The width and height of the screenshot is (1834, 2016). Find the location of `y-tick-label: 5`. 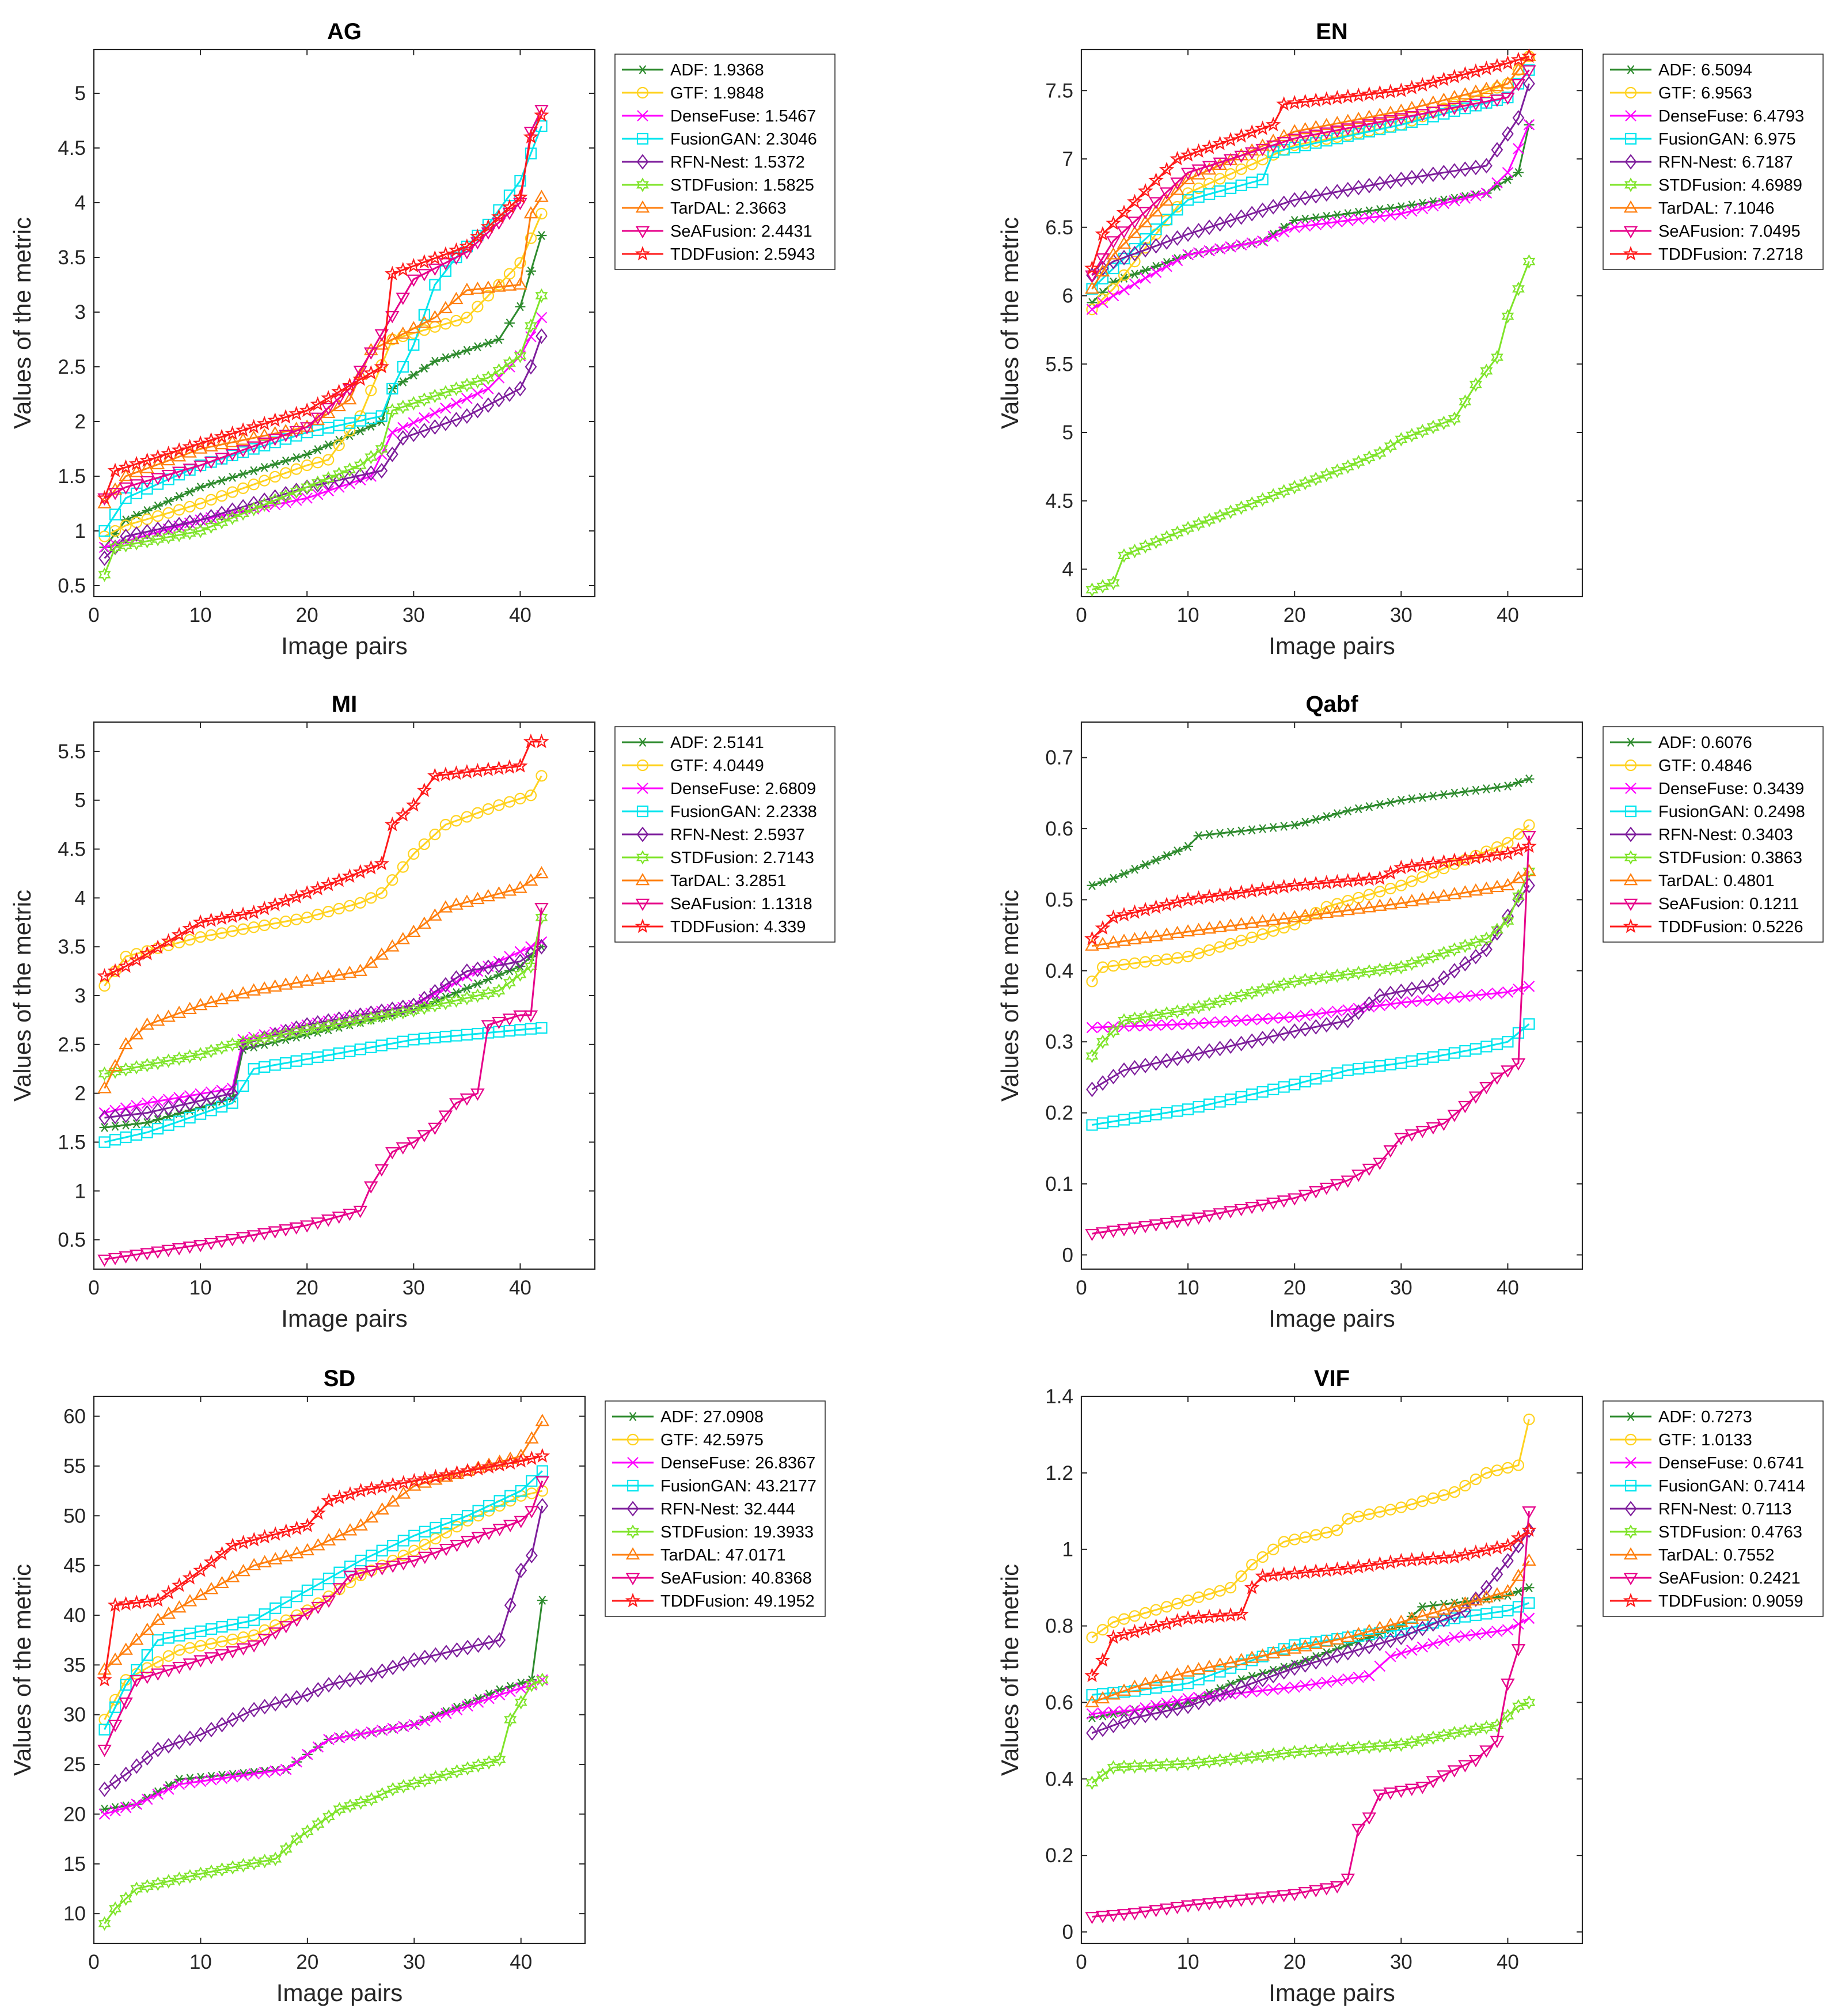

y-tick-label: 5 is located at coordinates (80, 93).